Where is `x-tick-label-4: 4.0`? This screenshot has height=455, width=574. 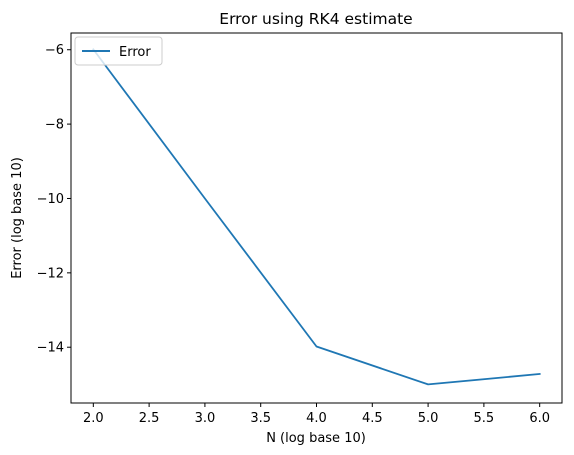 x-tick-label-4: 4.0 is located at coordinates (316, 418).